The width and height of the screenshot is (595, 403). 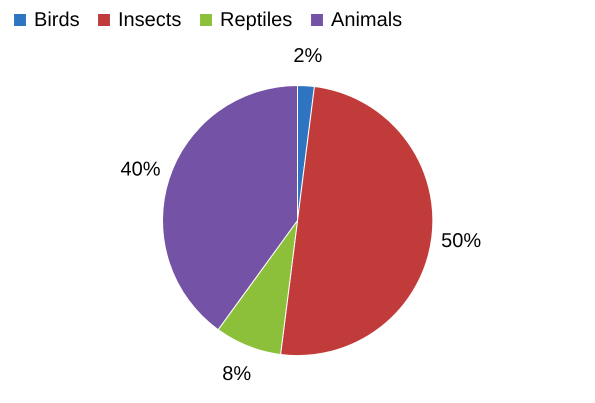 I want to click on data-label: 40%, so click(x=140, y=169).